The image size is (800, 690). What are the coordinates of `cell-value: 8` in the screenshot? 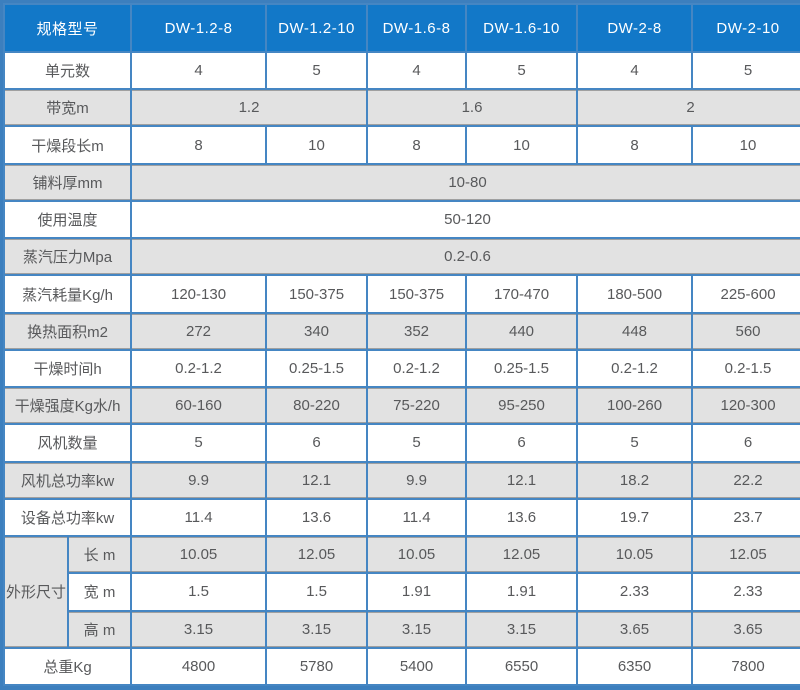 It's located at (635, 145).